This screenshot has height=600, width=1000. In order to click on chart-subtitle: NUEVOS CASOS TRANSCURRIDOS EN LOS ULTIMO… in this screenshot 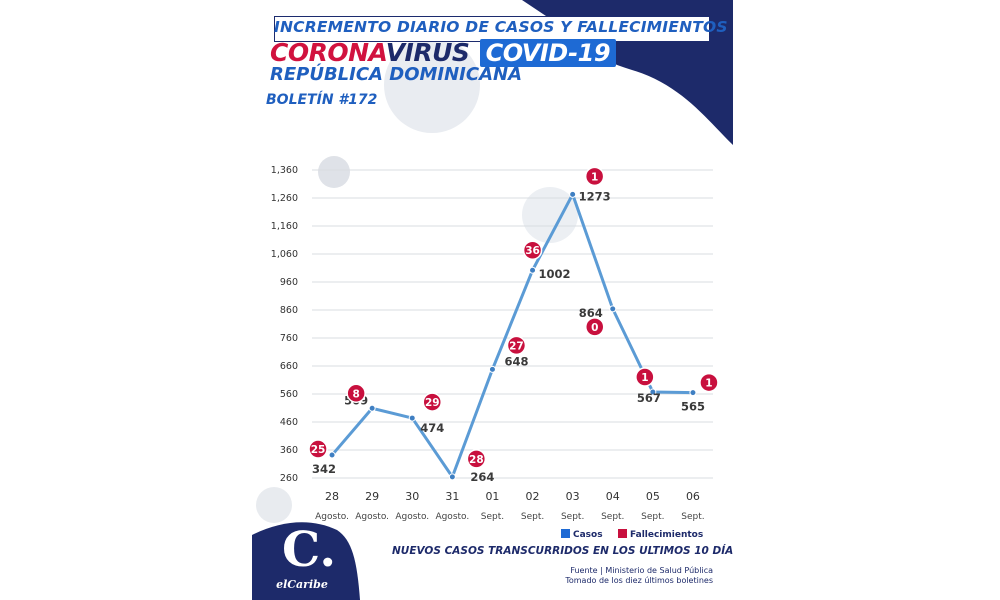, I will do `click(562, 551)`.